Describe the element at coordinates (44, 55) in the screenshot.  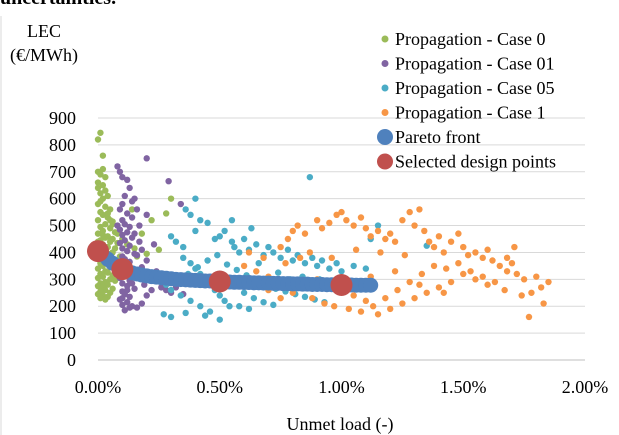
I see `y-axis-label-line2: (€/MWh)` at that location.